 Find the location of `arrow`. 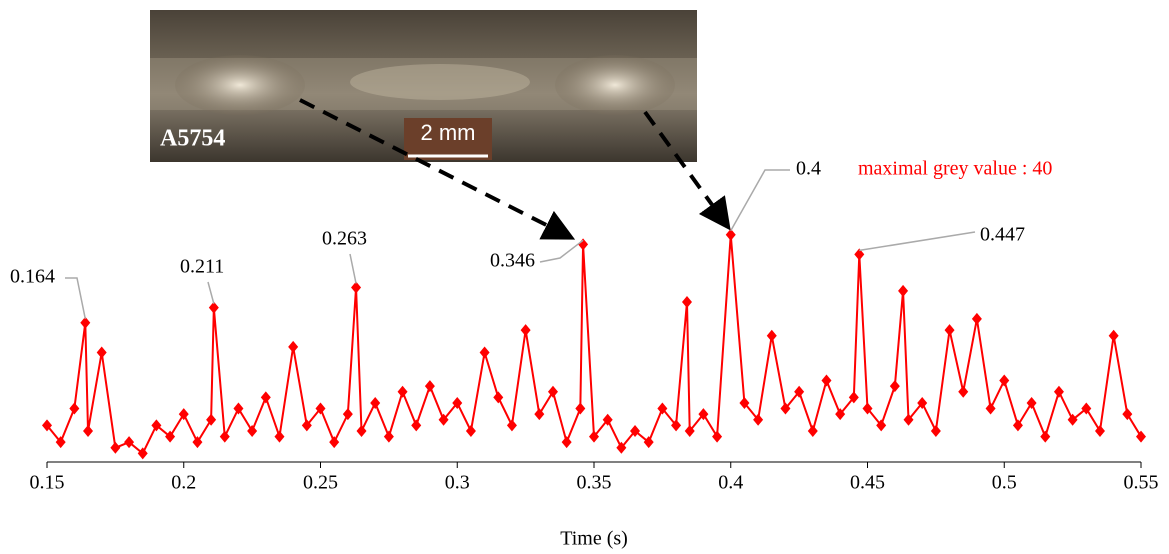

arrow is located at coordinates (687, 170).